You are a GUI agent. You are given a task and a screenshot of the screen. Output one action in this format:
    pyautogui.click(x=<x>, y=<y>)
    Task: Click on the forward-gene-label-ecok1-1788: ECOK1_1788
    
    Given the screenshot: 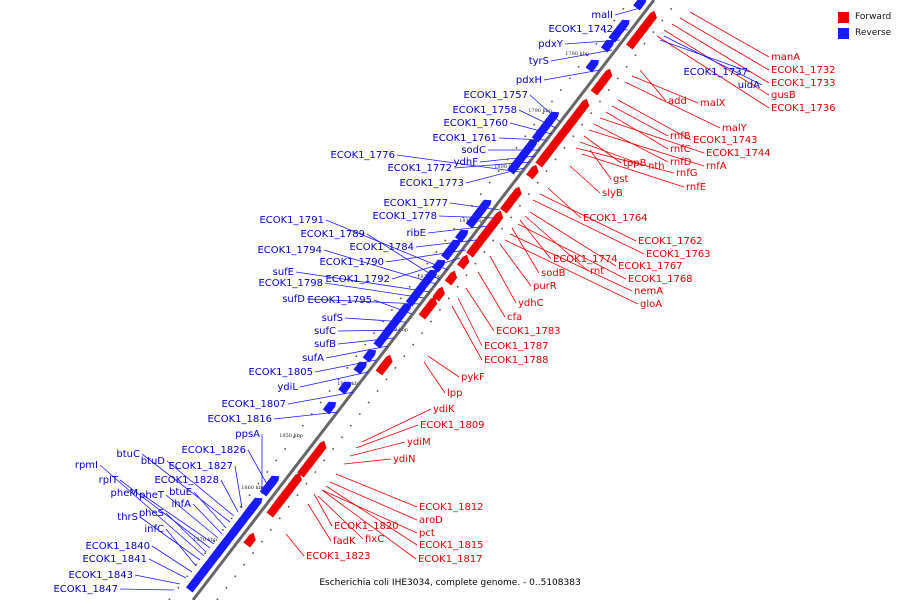 What is the action you would take?
    pyautogui.click(x=516, y=360)
    